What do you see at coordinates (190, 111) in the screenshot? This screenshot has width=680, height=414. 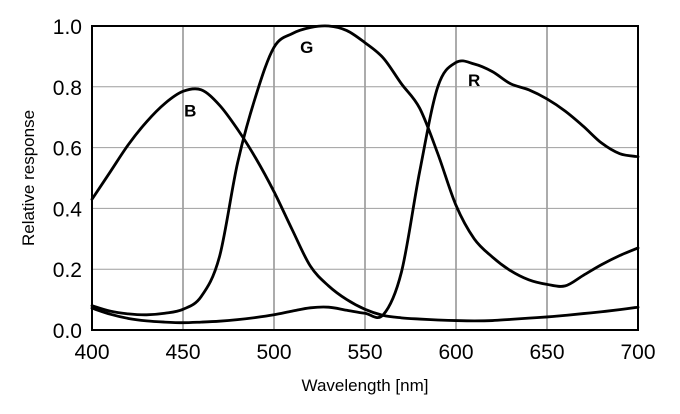 I see `curve-label-B: B` at bounding box center [190, 111].